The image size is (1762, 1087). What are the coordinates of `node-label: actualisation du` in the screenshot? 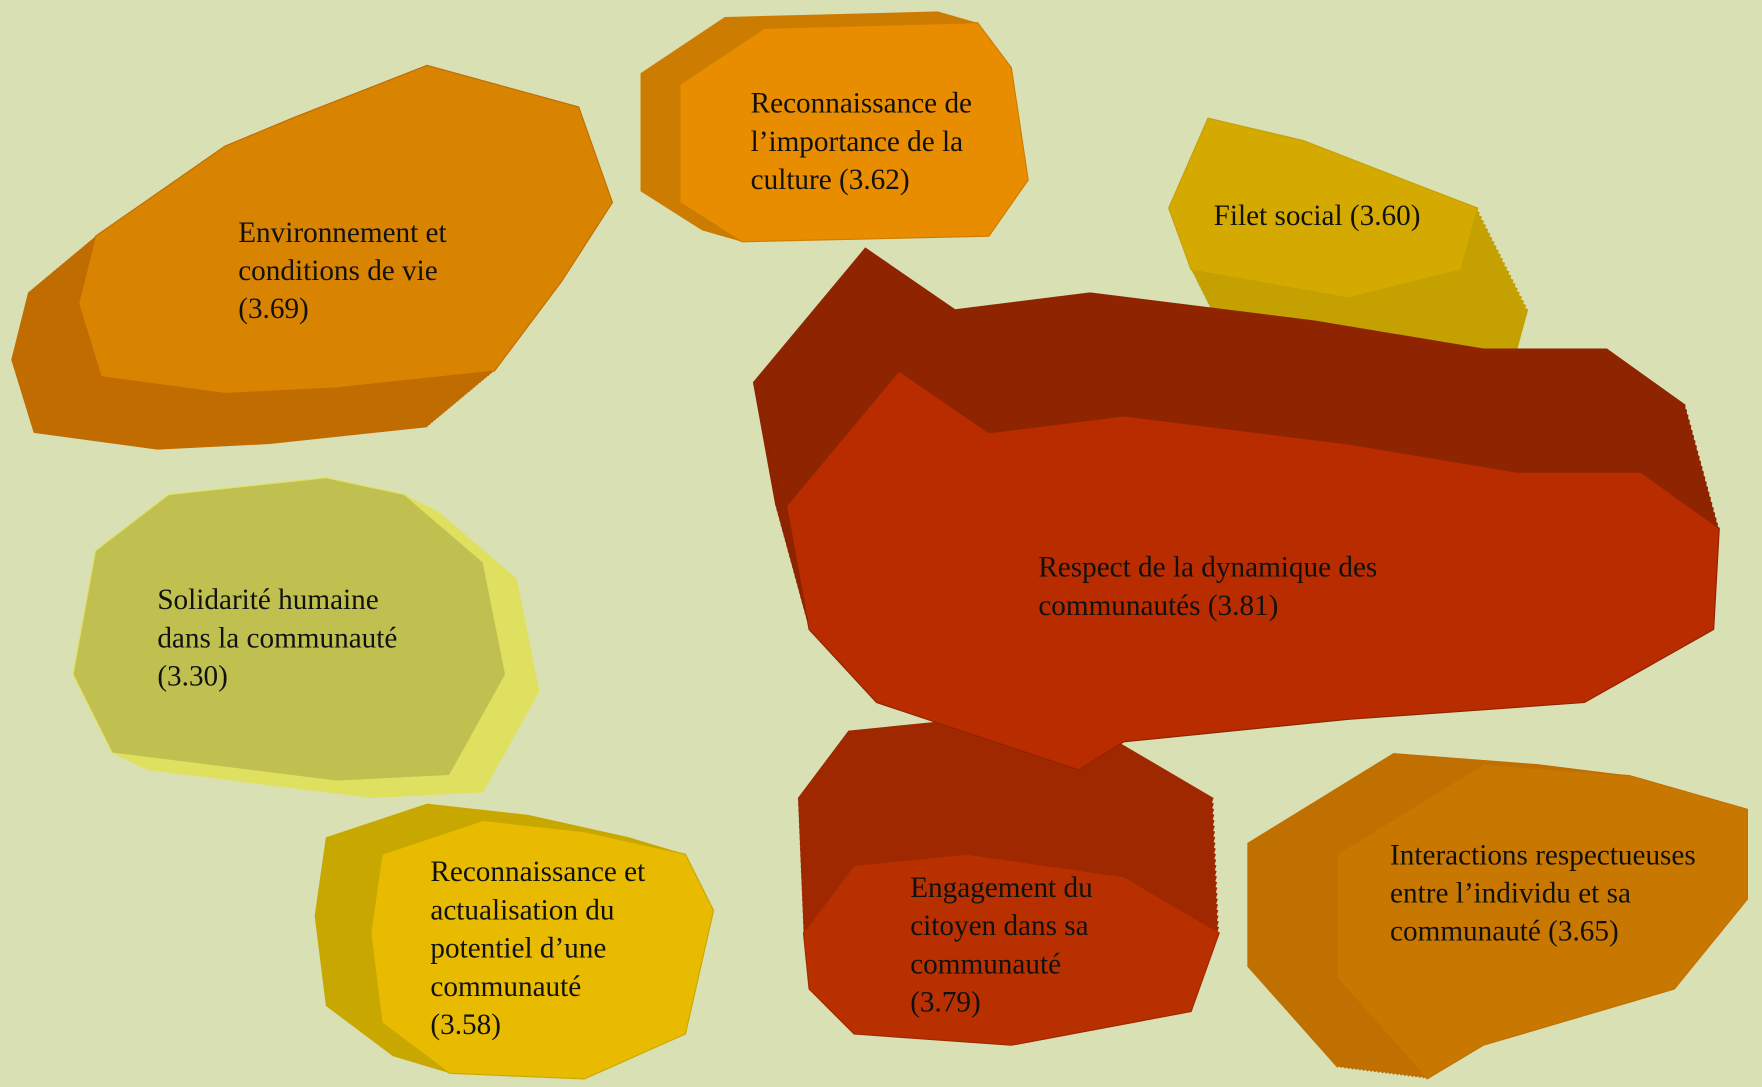 It's located at (522, 910).